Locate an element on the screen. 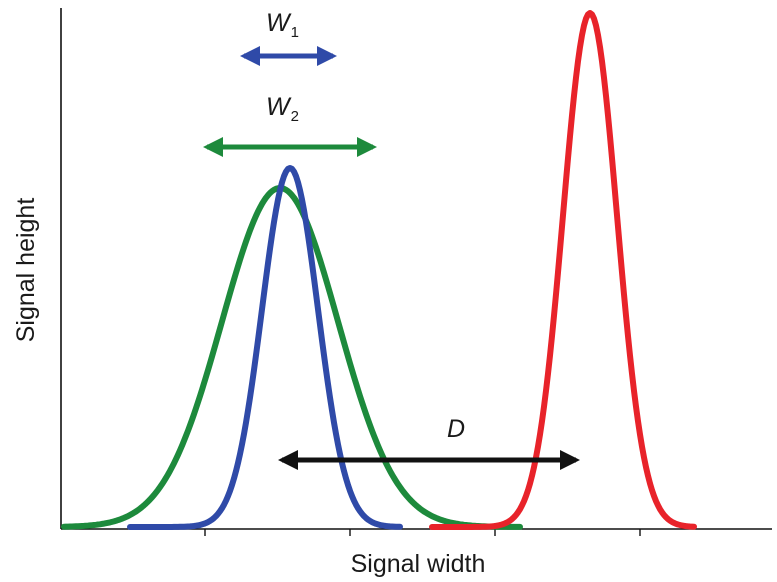  y-axis-label: Signal height is located at coordinates (26, 270).